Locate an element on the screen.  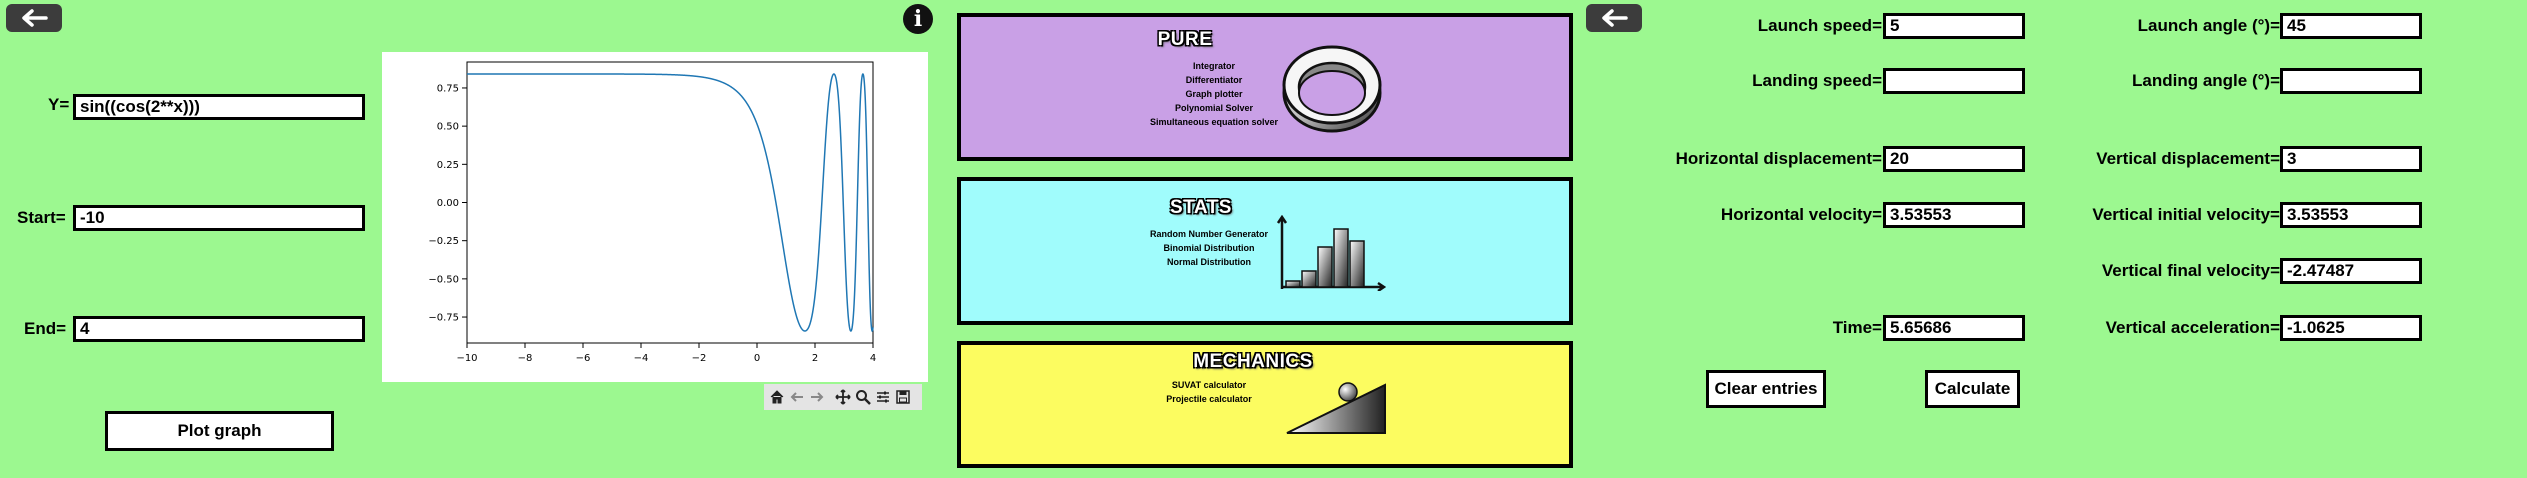
mechanics-card-title: MECHANICS is located at coordinates (1253, 361).